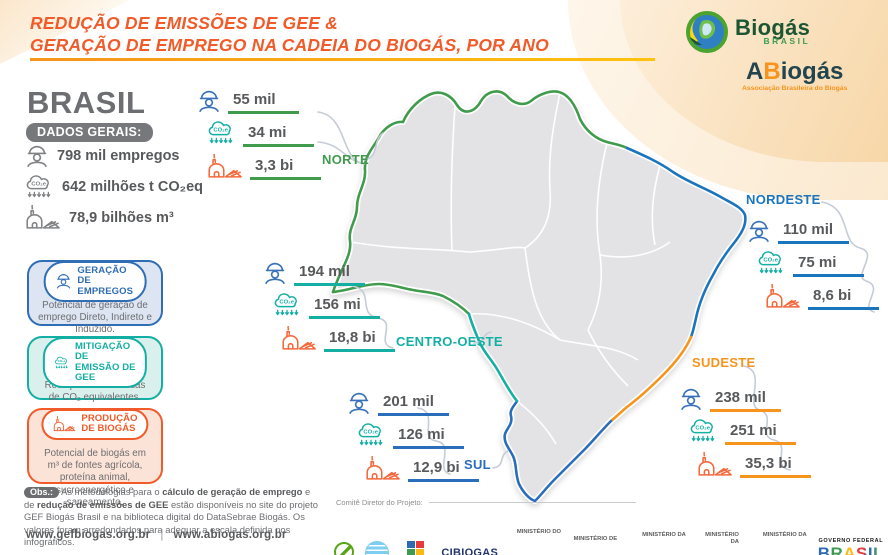 This screenshot has width=888, height=555. Describe the element at coordinates (812, 263) in the screenshot. I see `region-stats-nordeste: 110 mil 75 mi 8,6 bi` at that location.